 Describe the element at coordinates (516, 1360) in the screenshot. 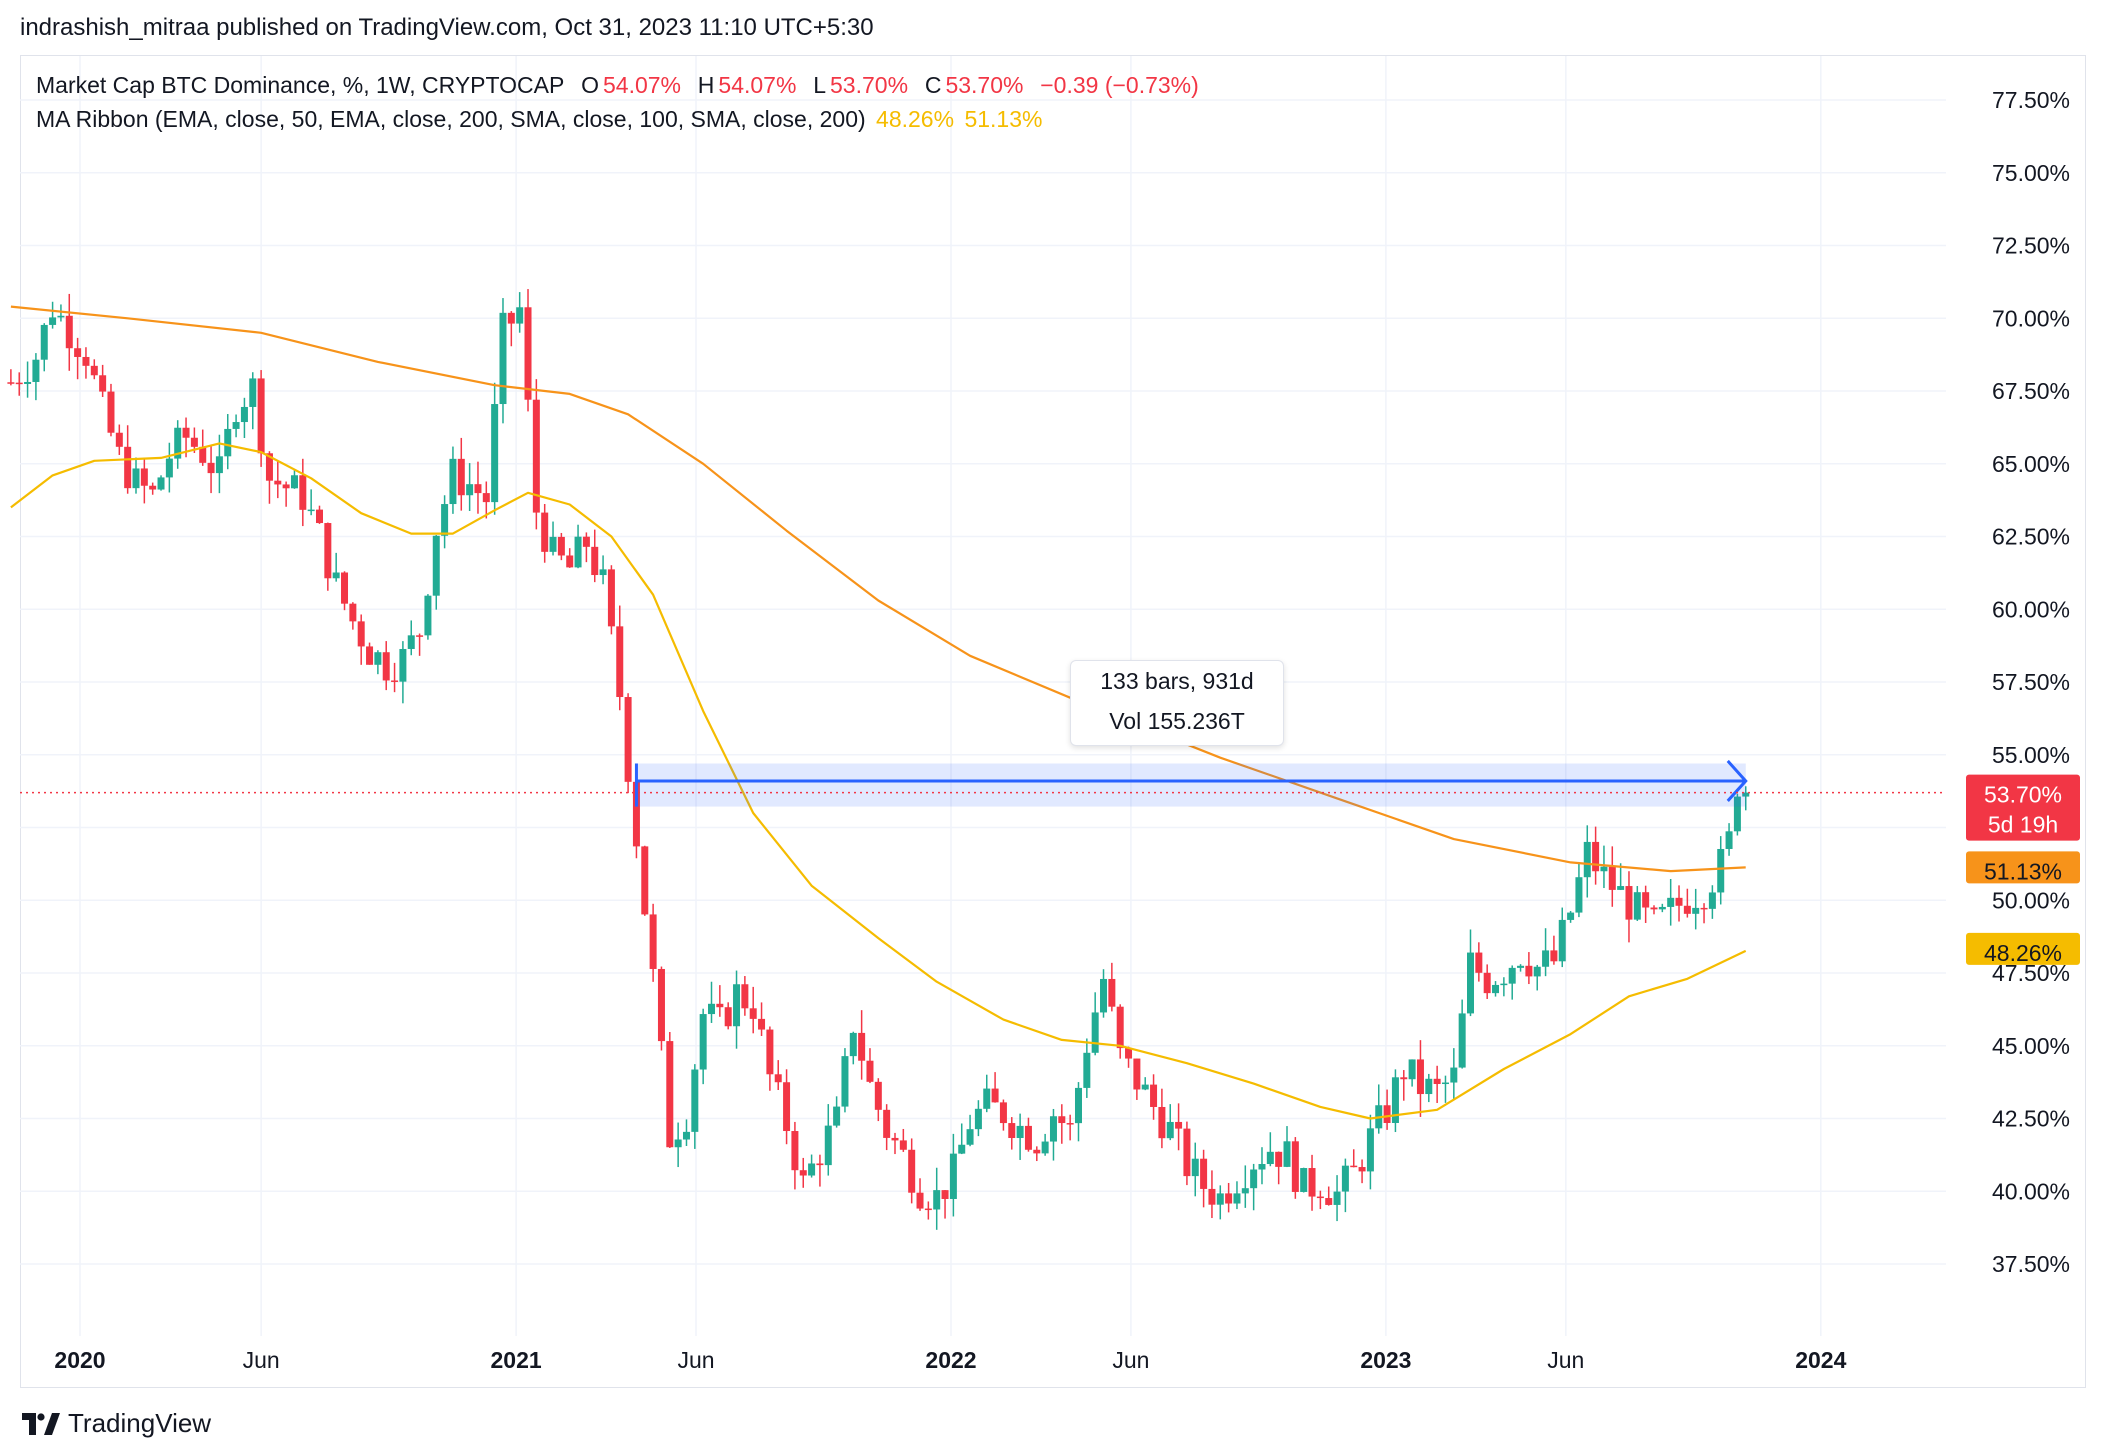

I see `x-tick-label: 2021` at that location.